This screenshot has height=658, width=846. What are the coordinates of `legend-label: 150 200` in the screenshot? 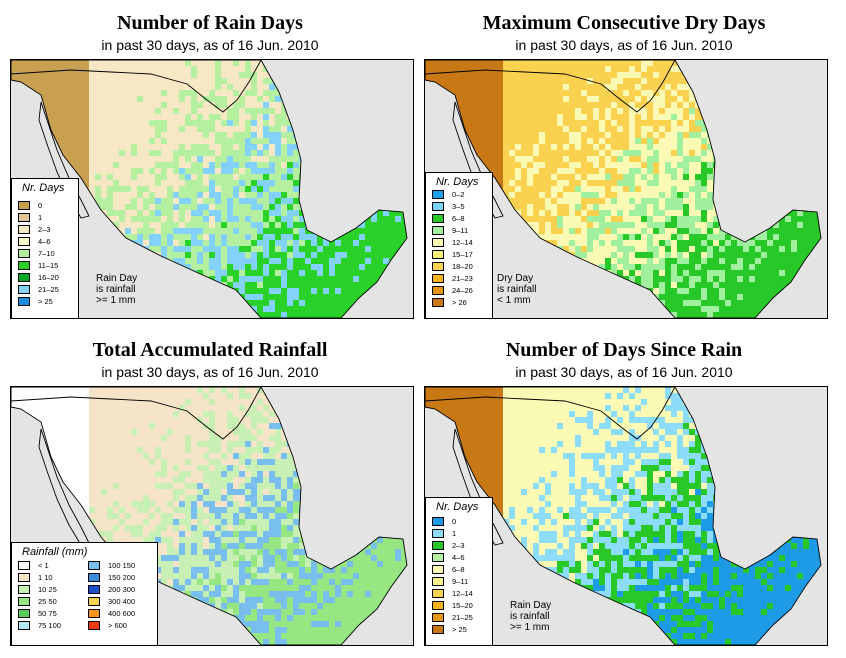 It's located at (122, 577).